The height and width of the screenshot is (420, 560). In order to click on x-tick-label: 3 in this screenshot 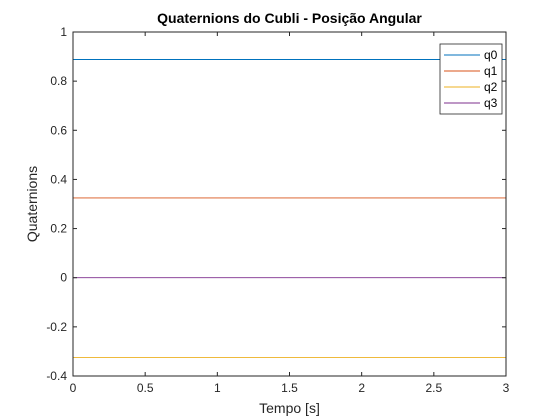, I will do `click(506, 388)`.